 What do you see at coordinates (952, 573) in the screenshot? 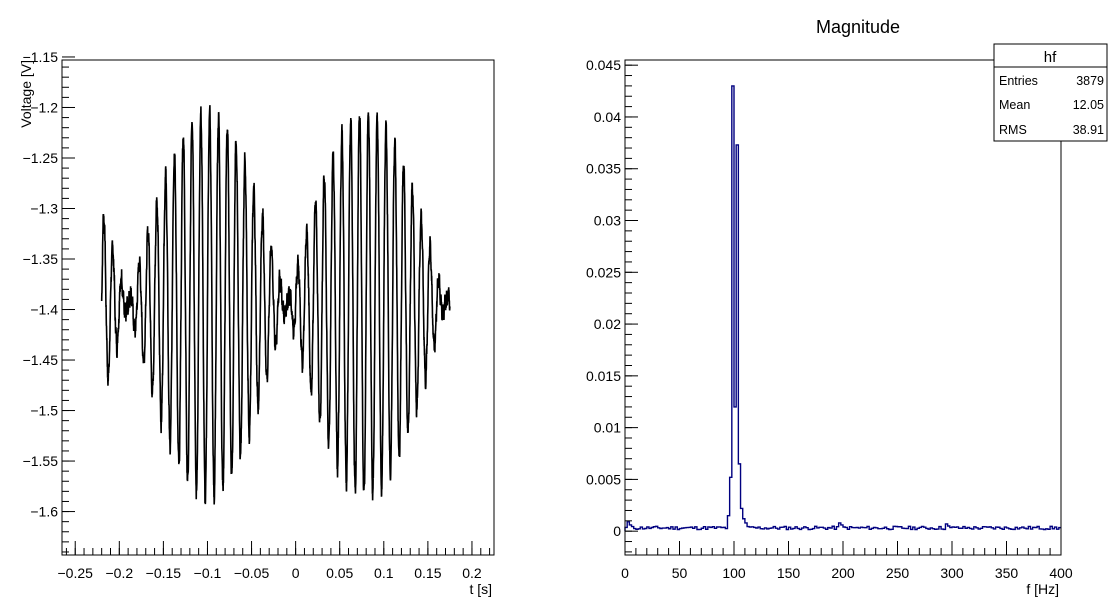
I see `right-x-tick-label: 300` at bounding box center [952, 573].